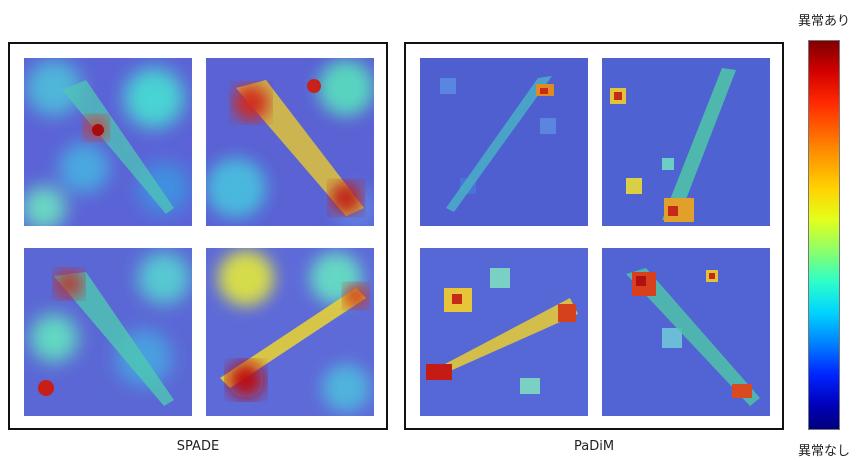  I want to click on anomaly-colorbar, so click(824, 235).